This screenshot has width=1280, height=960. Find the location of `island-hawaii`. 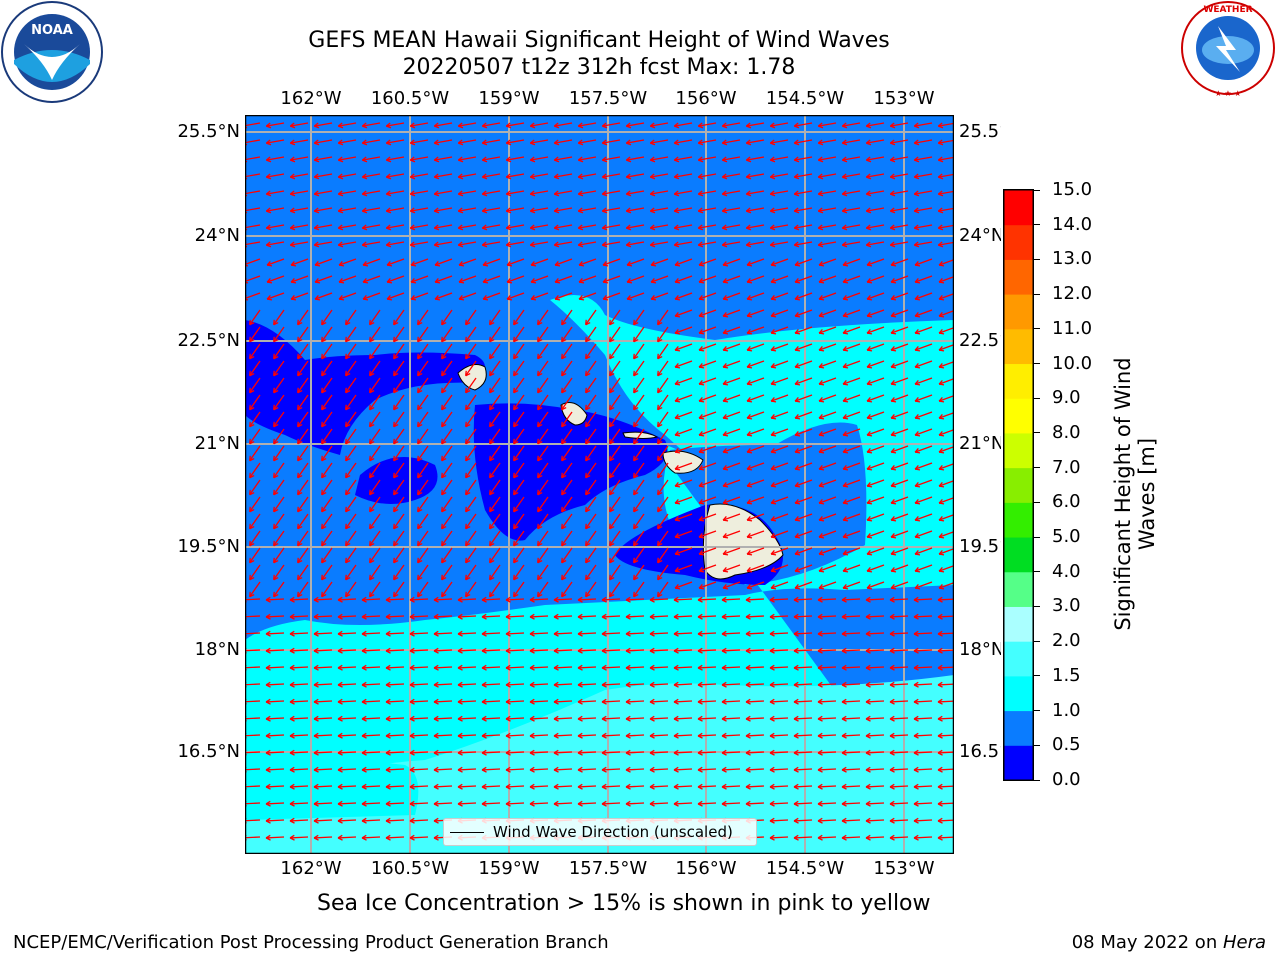

island-hawaii is located at coordinates (743, 541).